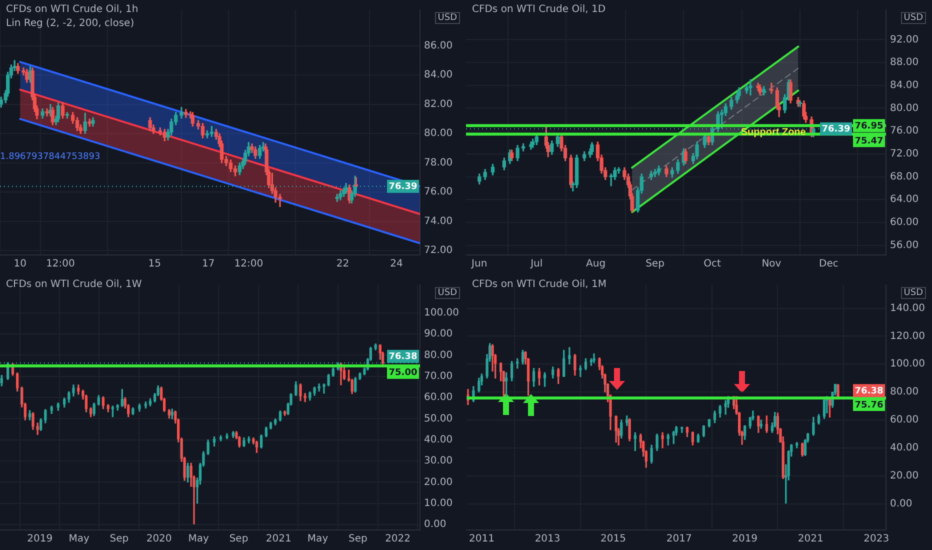 This screenshot has height=550, width=932. What do you see at coordinates (481, 539) in the screenshot?
I see `x-tick-label: 2011` at bounding box center [481, 539].